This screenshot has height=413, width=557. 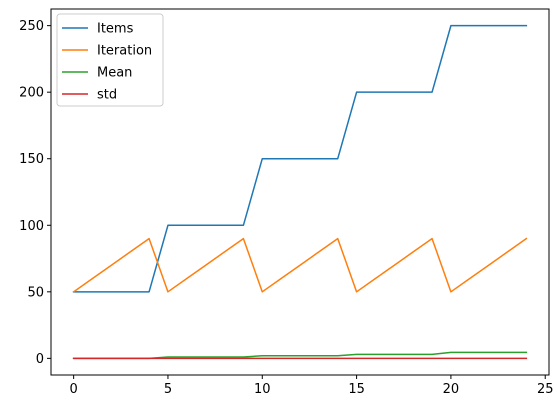 What do you see at coordinates (31, 159) in the screenshot?
I see `y-tick-label: 150` at bounding box center [31, 159].